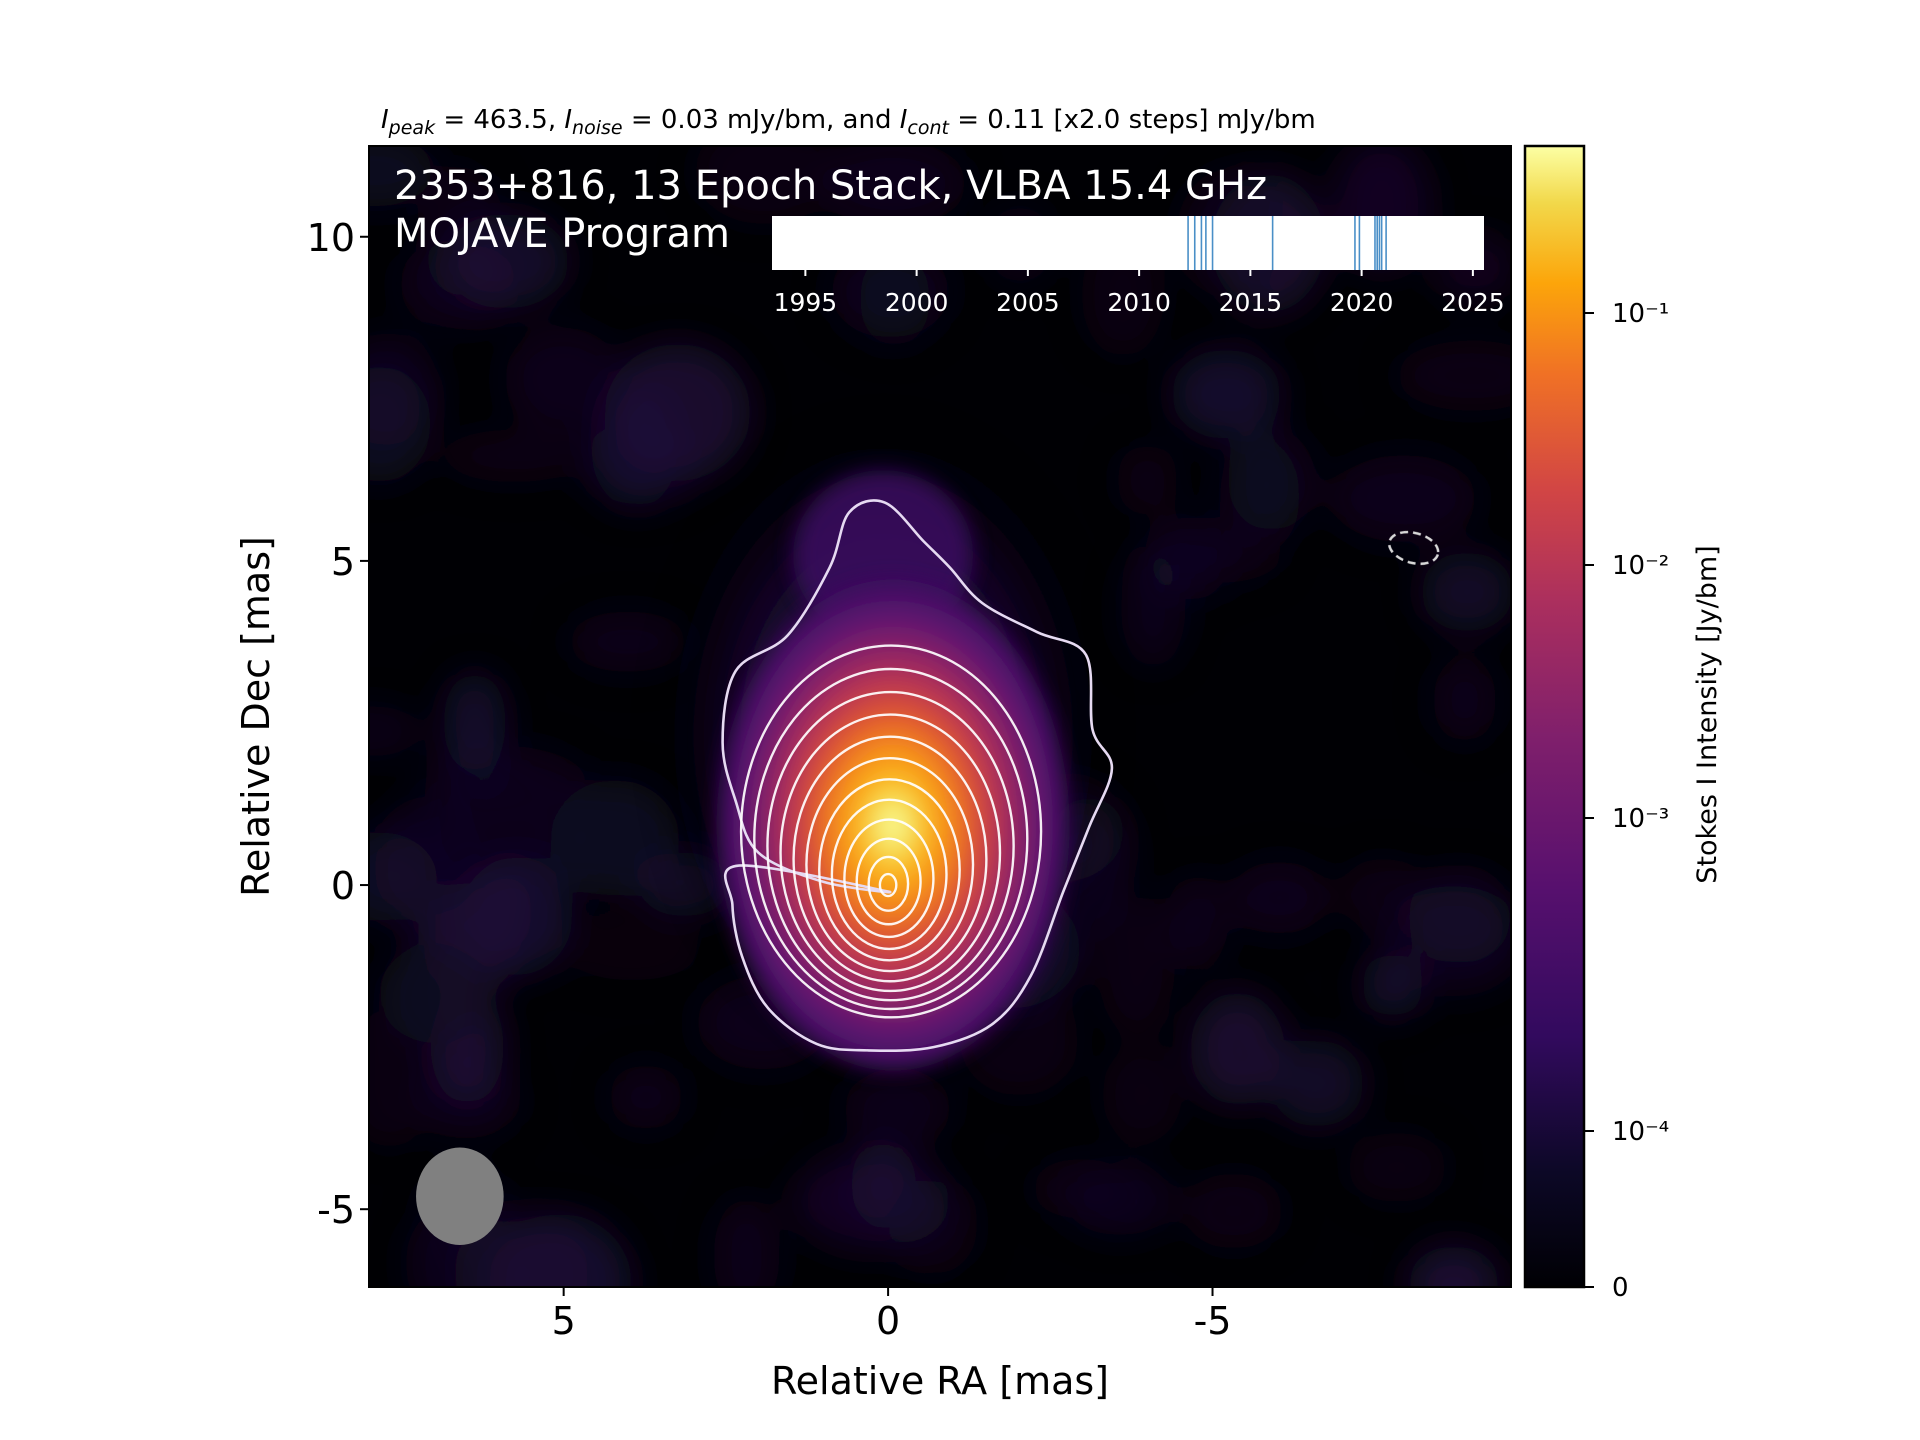 This screenshot has width=1920, height=1440. What do you see at coordinates (1640, 1132) in the screenshot?
I see `colorbar-tick-label: 10⁻⁴` at bounding box center [1640, 1132].